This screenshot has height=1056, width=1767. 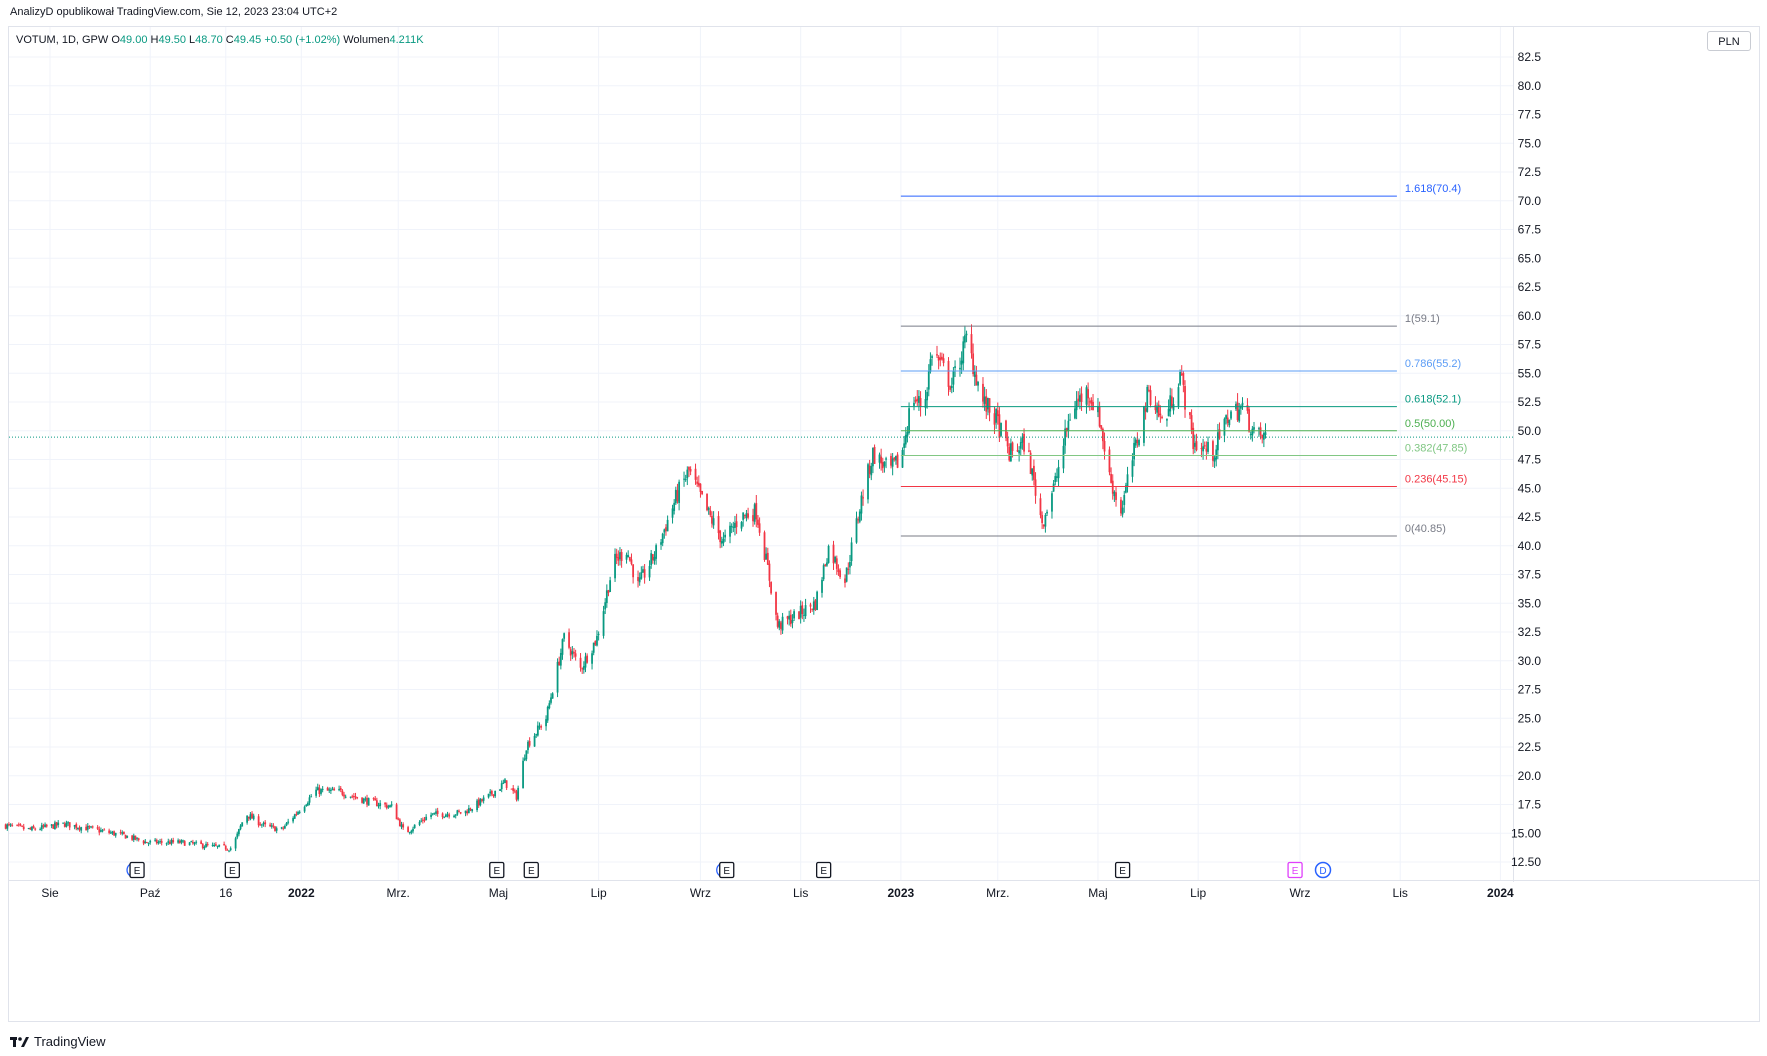 I want to click on time-tick-label: Maj, so click(x=498, y=893).